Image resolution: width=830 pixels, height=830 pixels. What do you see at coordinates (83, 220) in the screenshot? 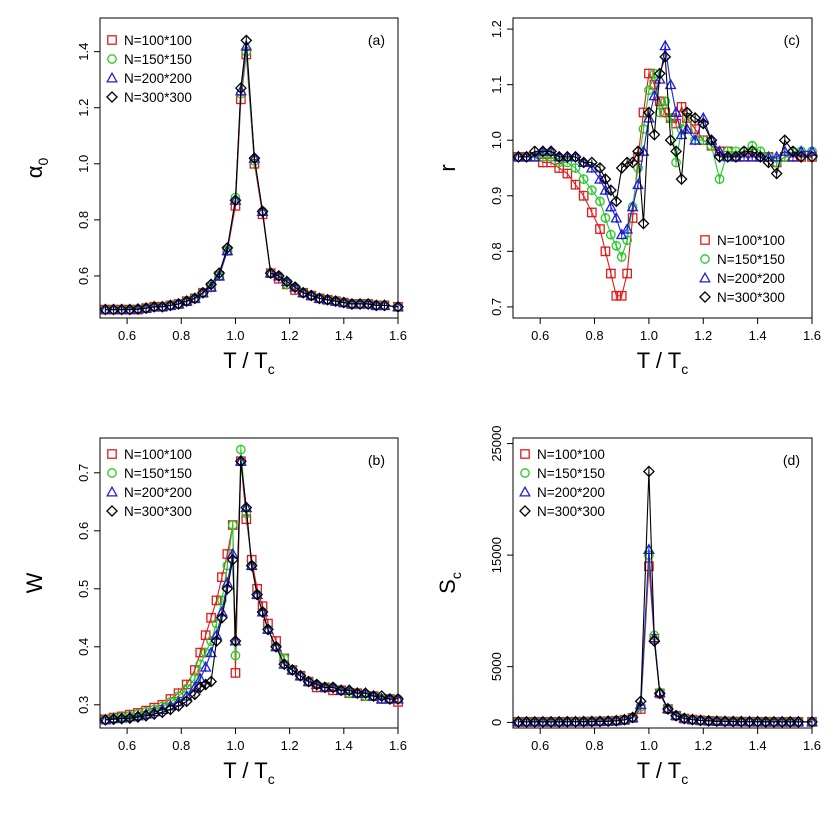
I see `y-tick-label: 0.8` at bounding box center [83, 220].